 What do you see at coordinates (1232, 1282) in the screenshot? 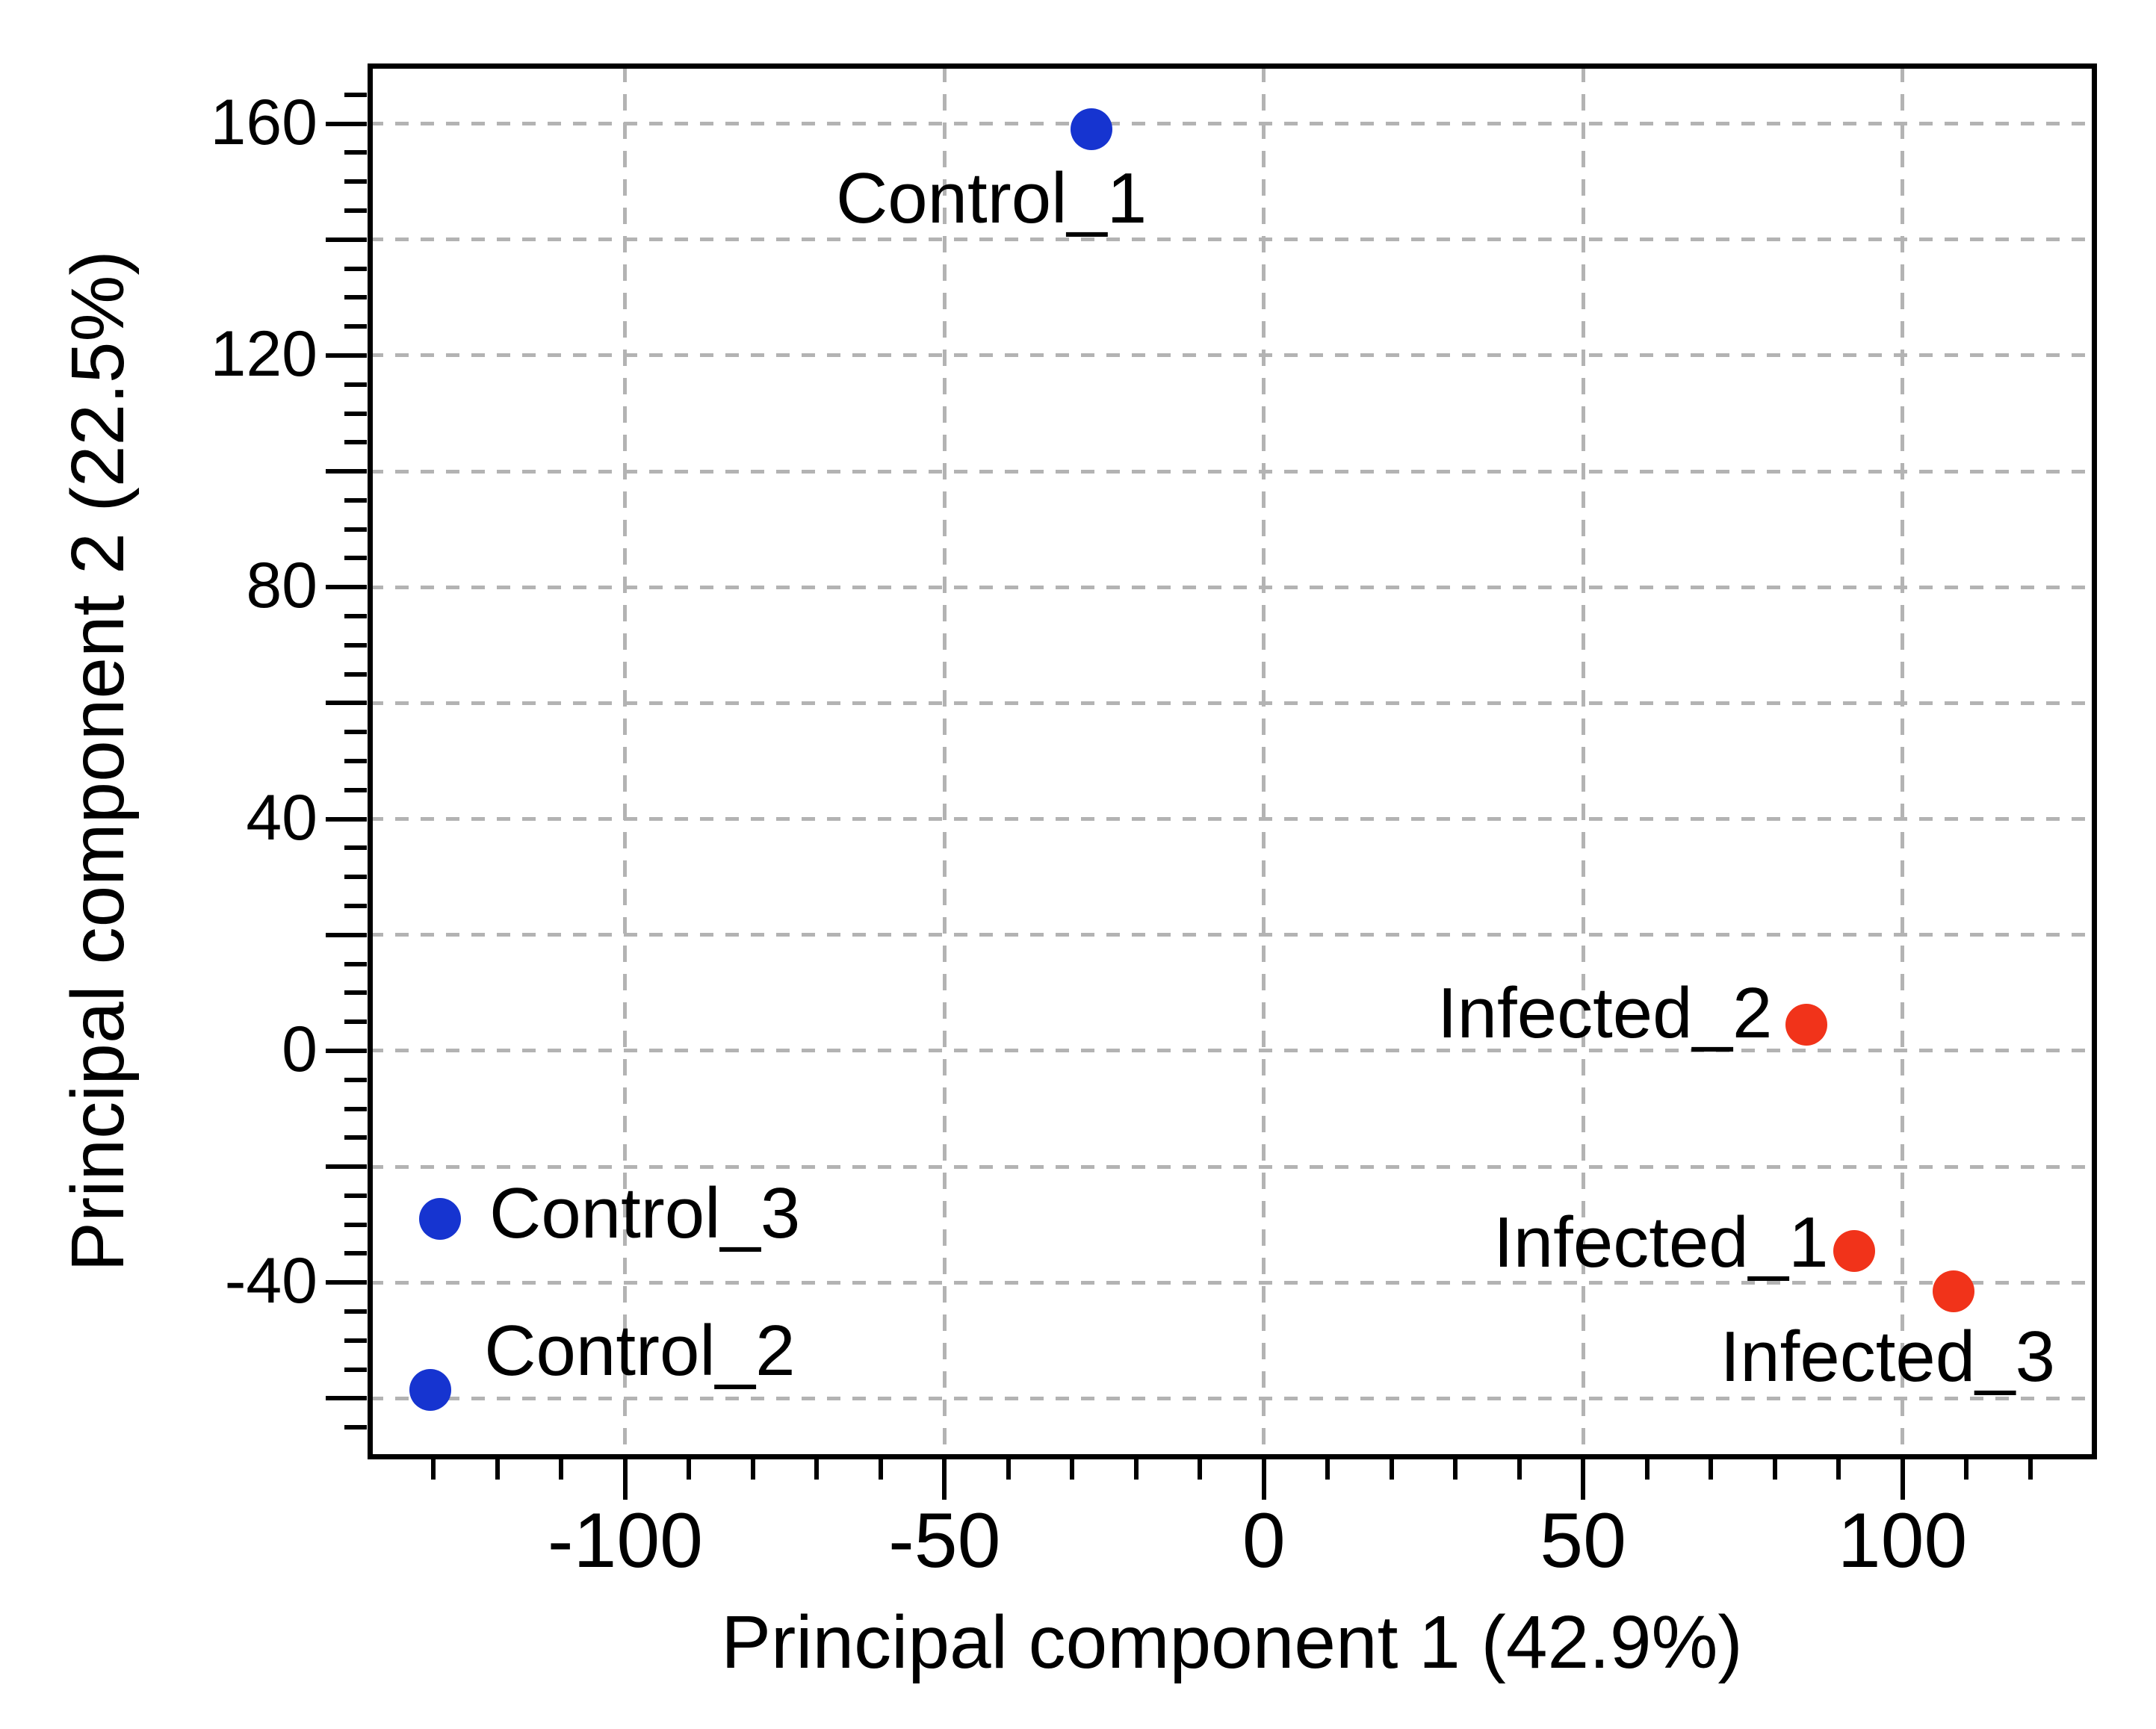
I see `gridline-y--40` at bounding box center [1232, 1282].